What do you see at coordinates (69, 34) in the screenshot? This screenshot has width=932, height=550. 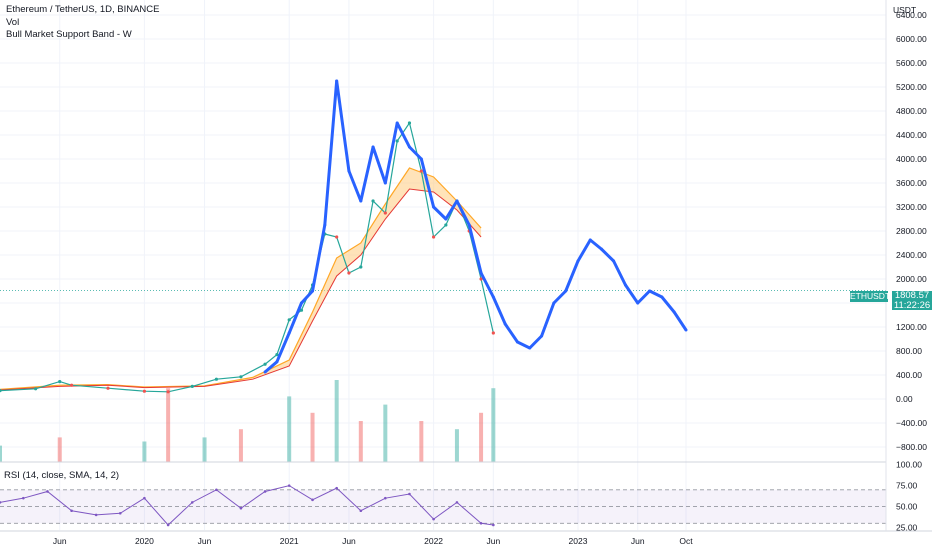 I see `band-indicator-label: Bull Market Support Band - W` at bounding box center [69, 34].